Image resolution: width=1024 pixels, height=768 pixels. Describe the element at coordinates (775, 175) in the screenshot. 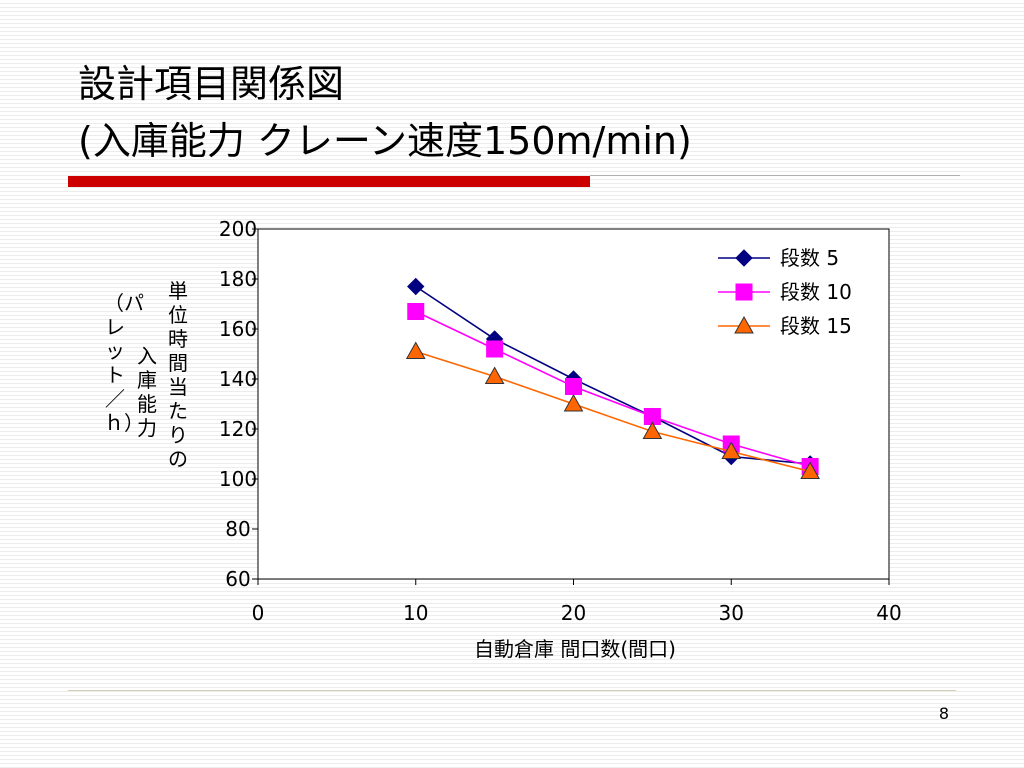

I see `title-underline-grey` at that location.